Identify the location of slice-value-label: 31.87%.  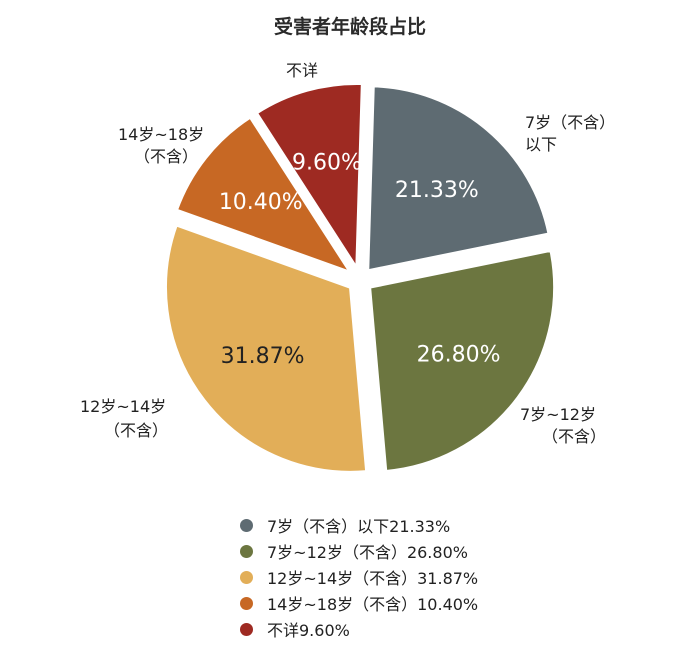
(263, 356).